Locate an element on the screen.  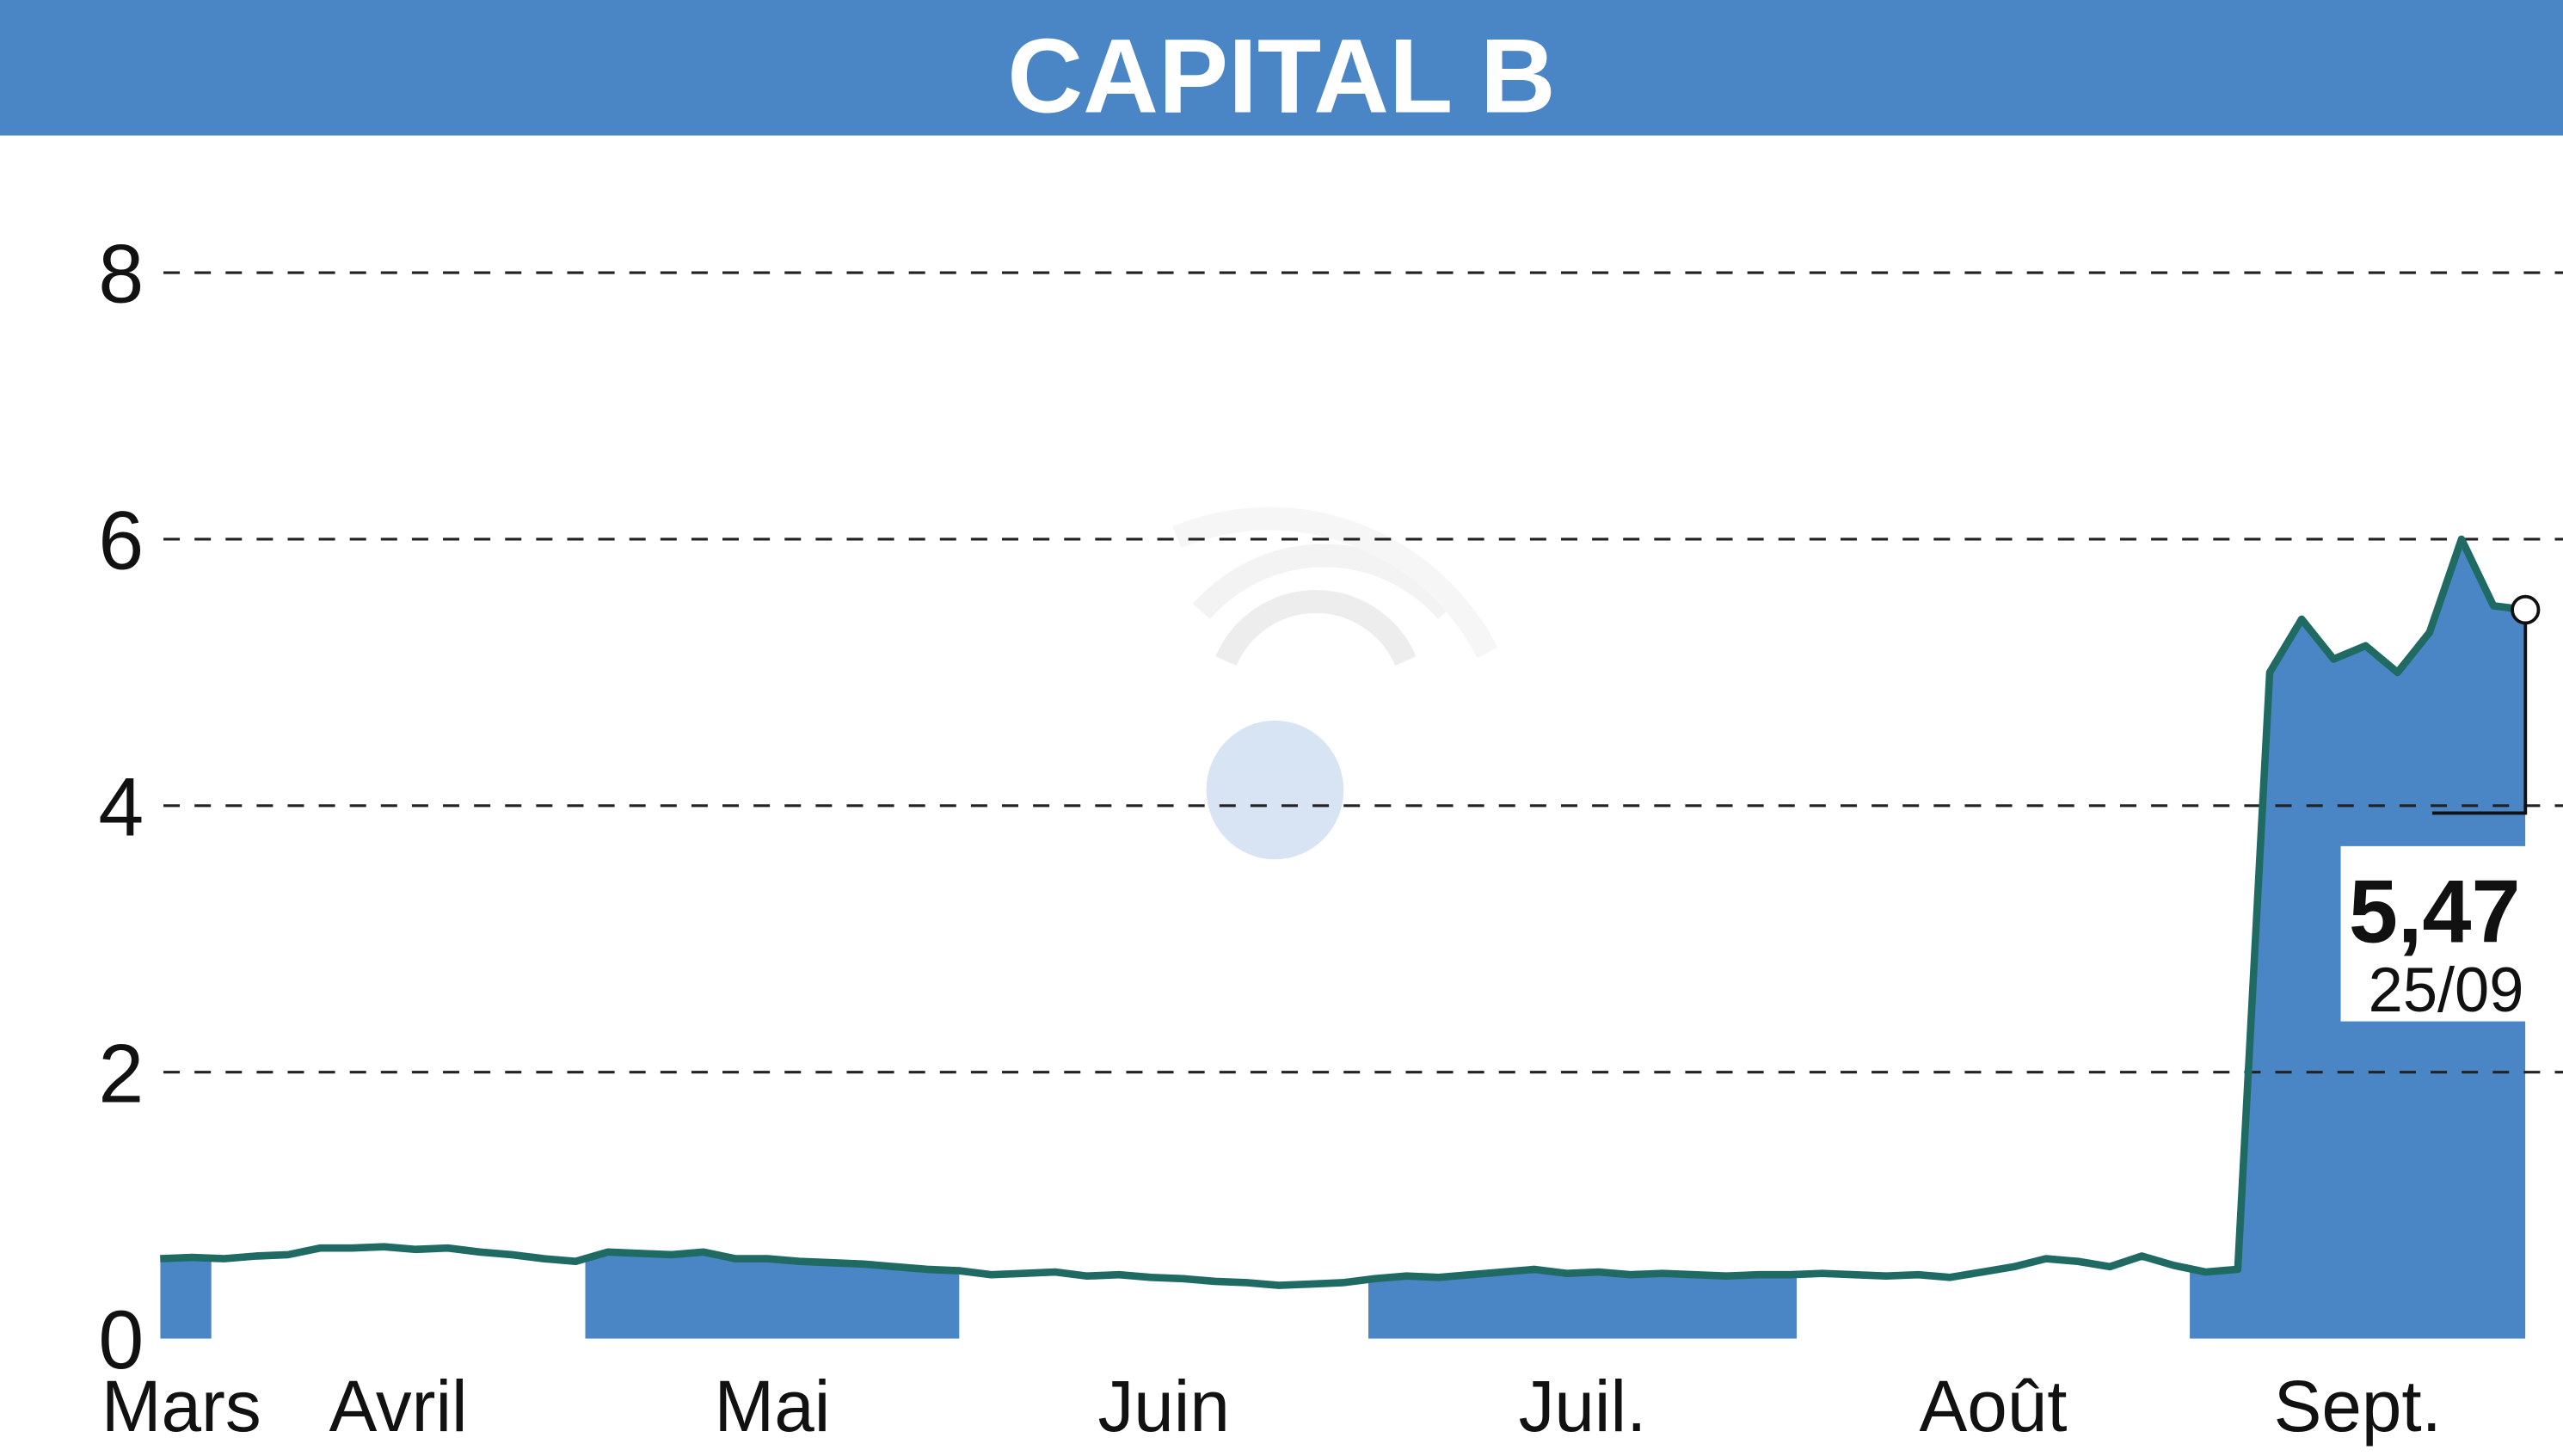
x-tick-label: Juin is located at coordinates (1163, 1407).